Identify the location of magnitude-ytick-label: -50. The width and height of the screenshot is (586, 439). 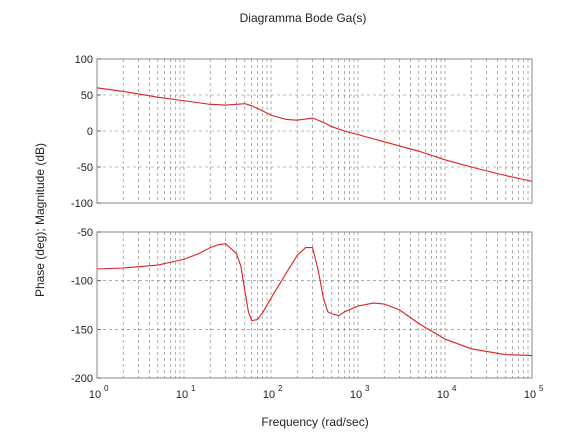
(85, 168).